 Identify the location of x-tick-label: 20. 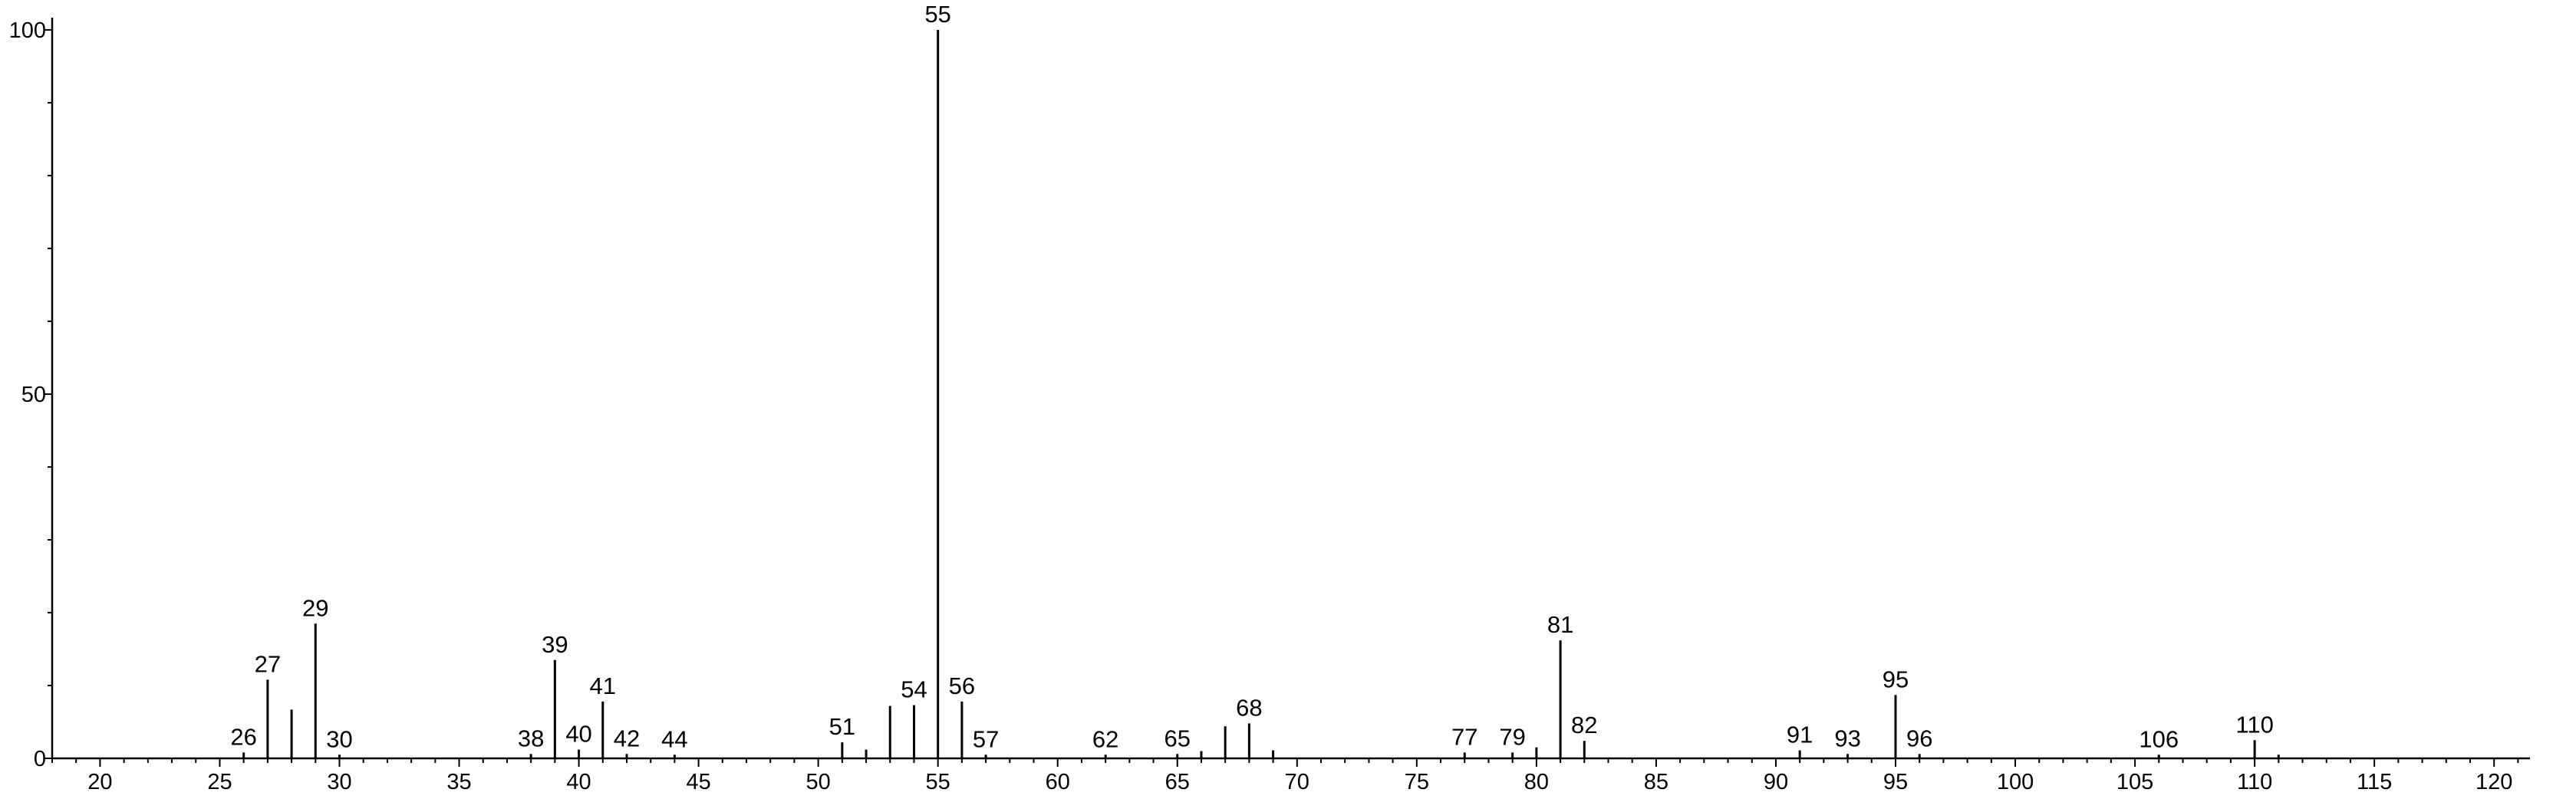
(99, 782).